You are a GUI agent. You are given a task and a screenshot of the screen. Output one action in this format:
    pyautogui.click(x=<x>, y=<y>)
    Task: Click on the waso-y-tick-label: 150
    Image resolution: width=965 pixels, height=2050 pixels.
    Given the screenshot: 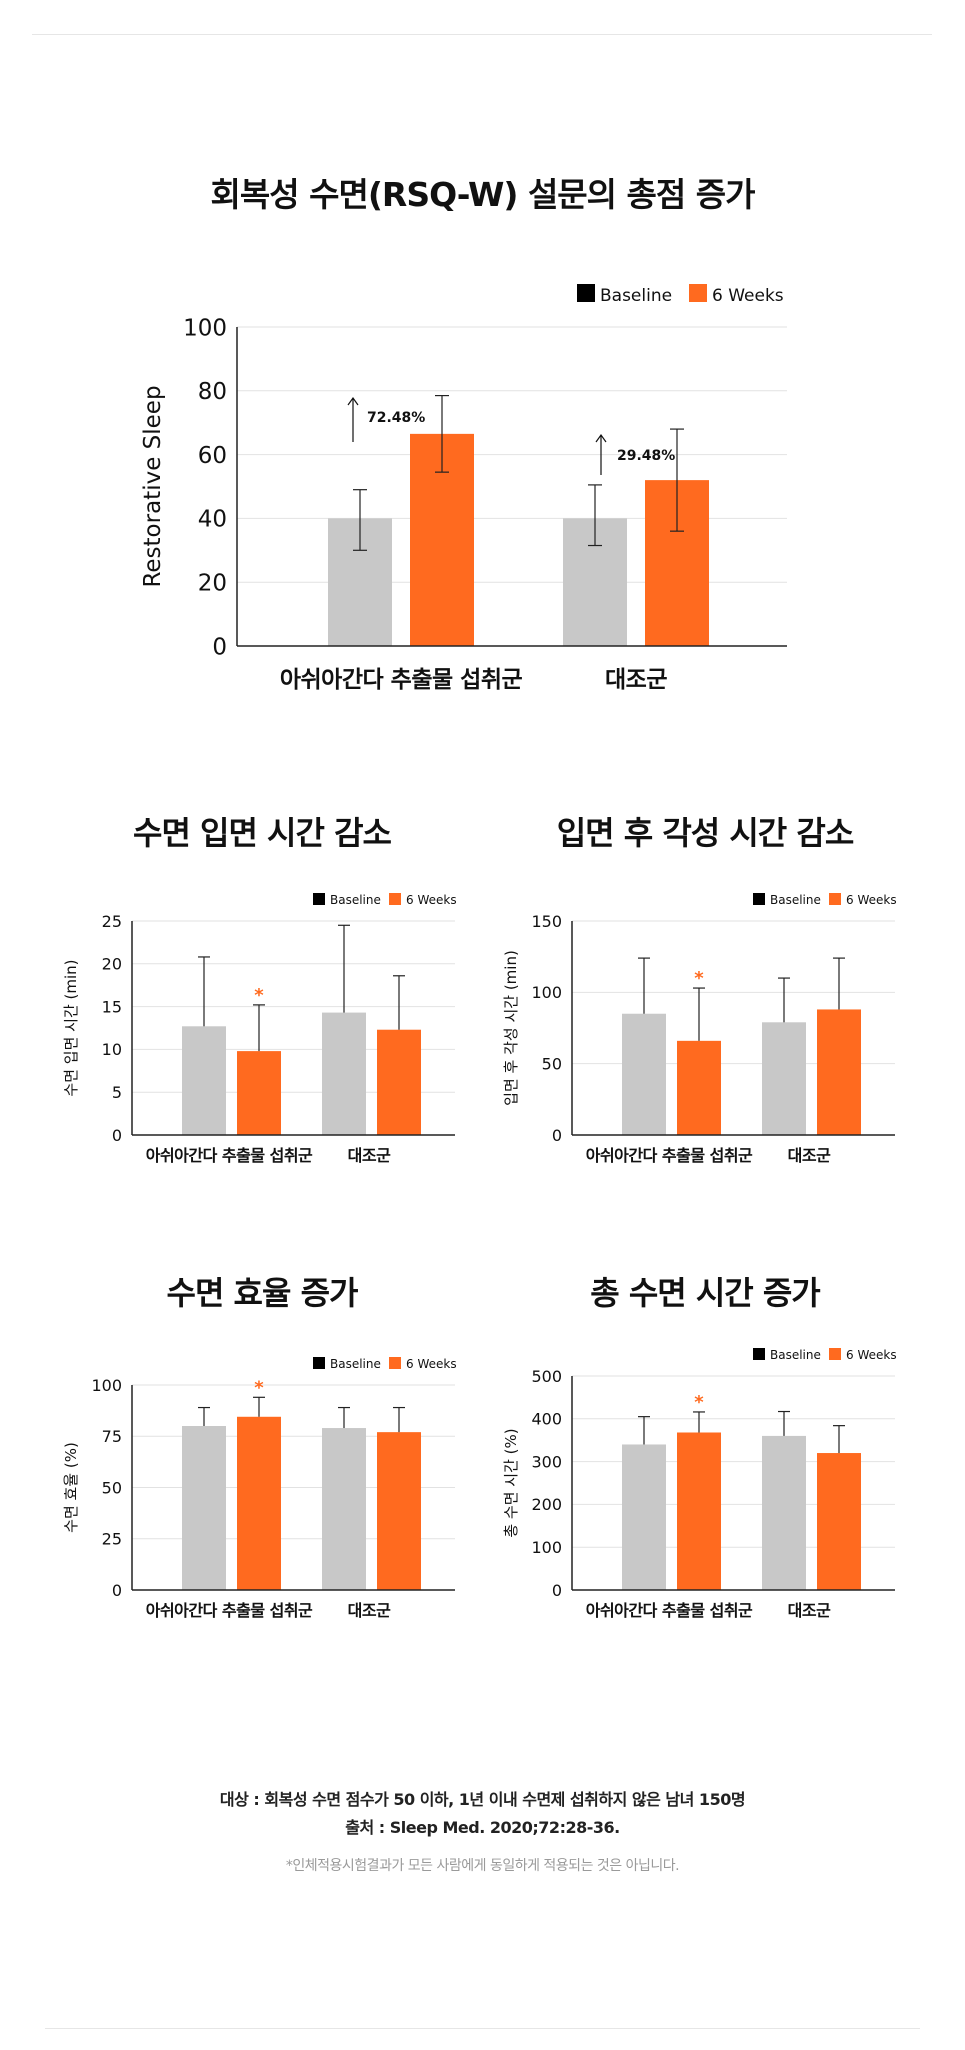 What is the action you would take?
    pyautogui.click(x=546, y=921)
    